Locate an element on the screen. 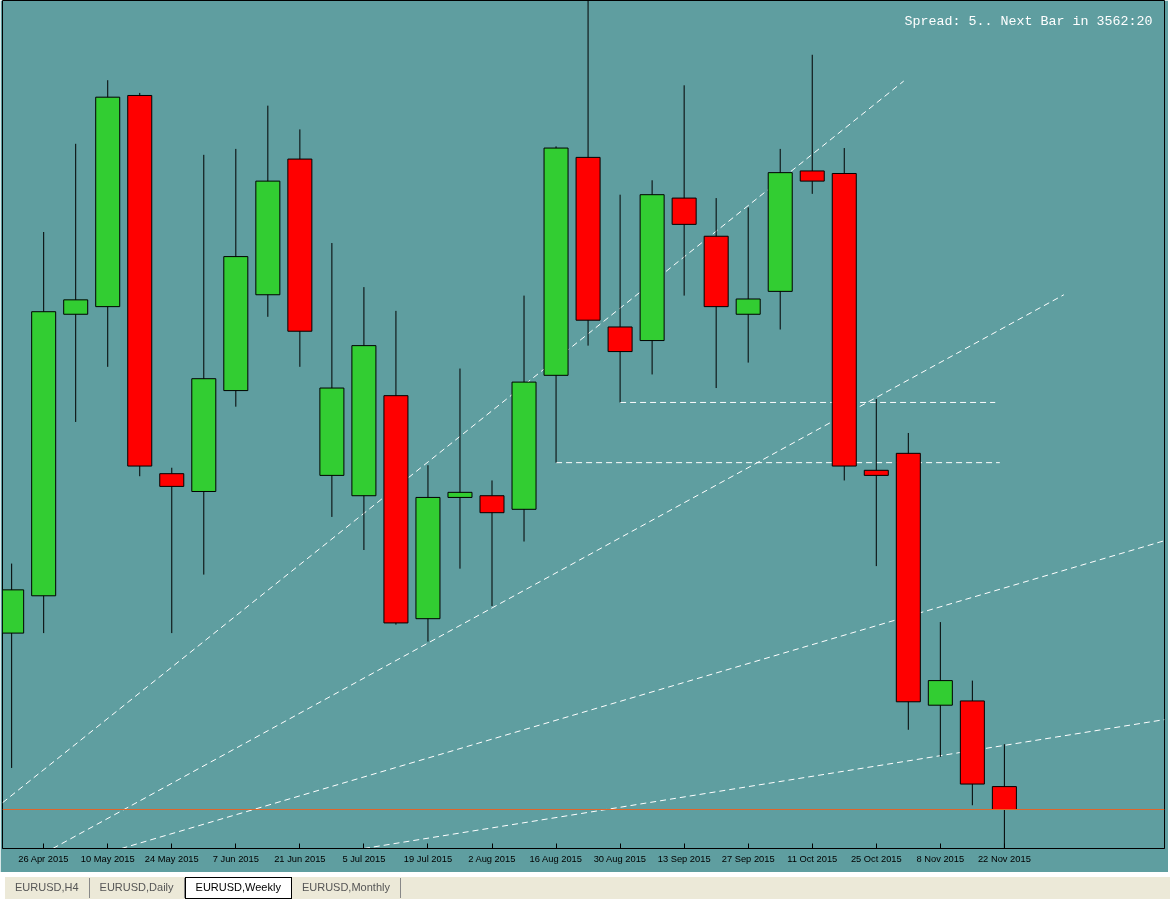 The height and width of the screenshot is (900, 1170). x-tick-label: 11 Oct 2015 is located at coordinates (812, 858).